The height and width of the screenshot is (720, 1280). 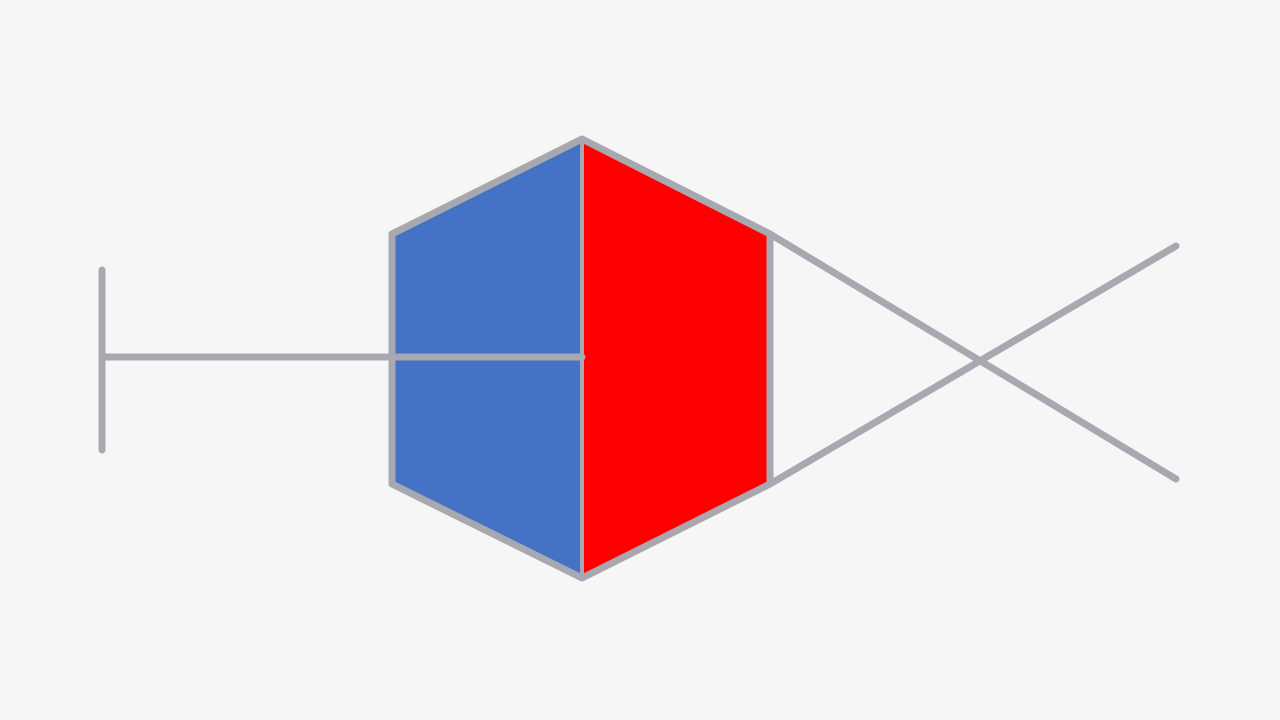 What do you see at coordinates (973, 365) in the screenshot?
I see `tail-lower-diagonal-line` at bounding box center [973, 365].